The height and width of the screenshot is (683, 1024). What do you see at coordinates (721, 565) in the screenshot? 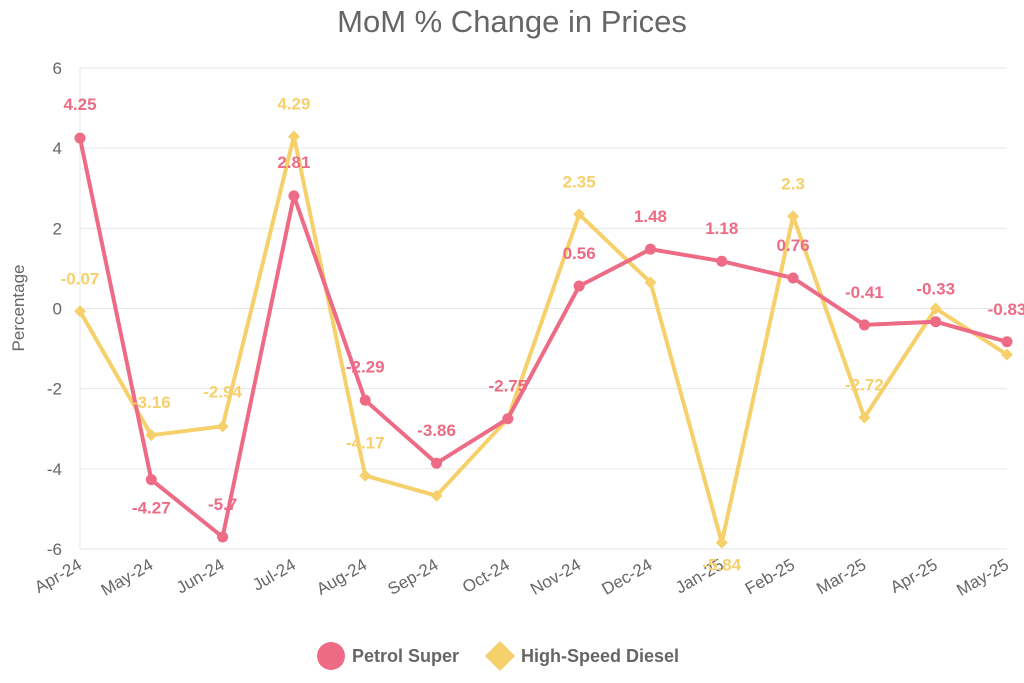
I see `data-label: -5.84` at bounding box center [721, 565].